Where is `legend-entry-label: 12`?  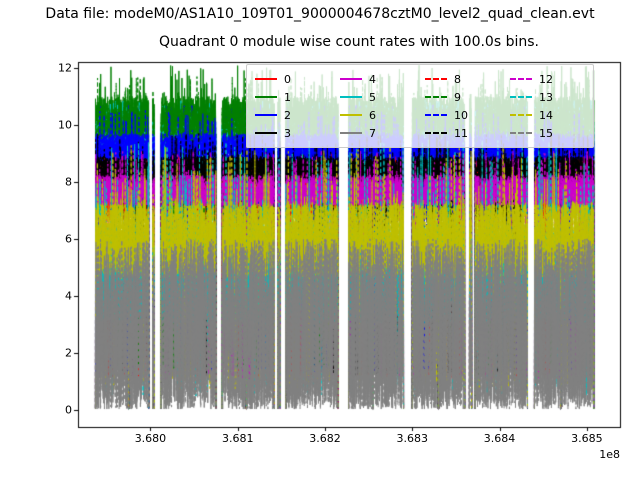
legend-entry-label: 12 is located at coordinates (546, 79).